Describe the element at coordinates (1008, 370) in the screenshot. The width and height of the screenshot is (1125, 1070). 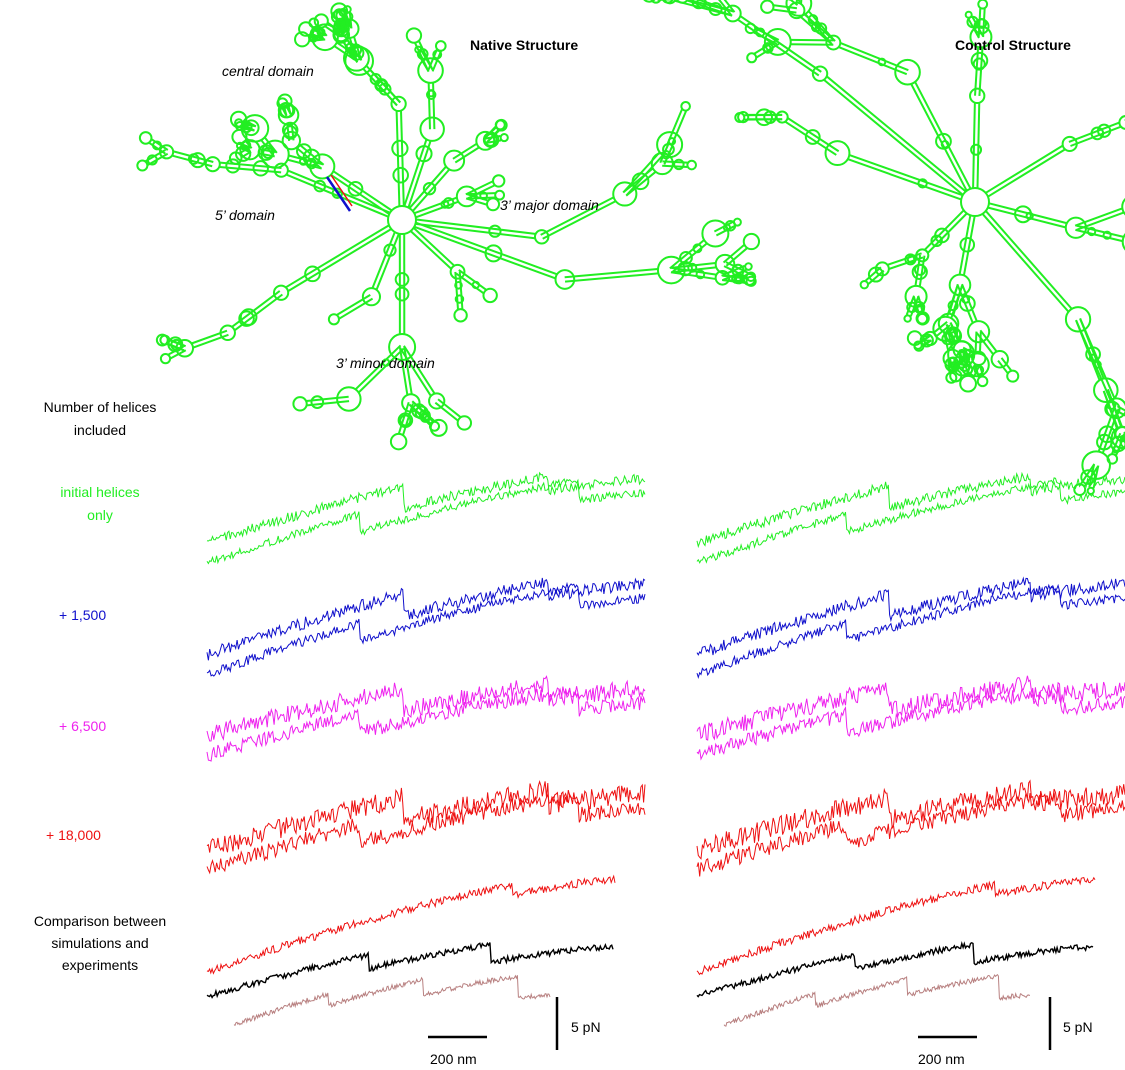
I see `helix-arm-6-sub2-sub0-sub0` at that location.